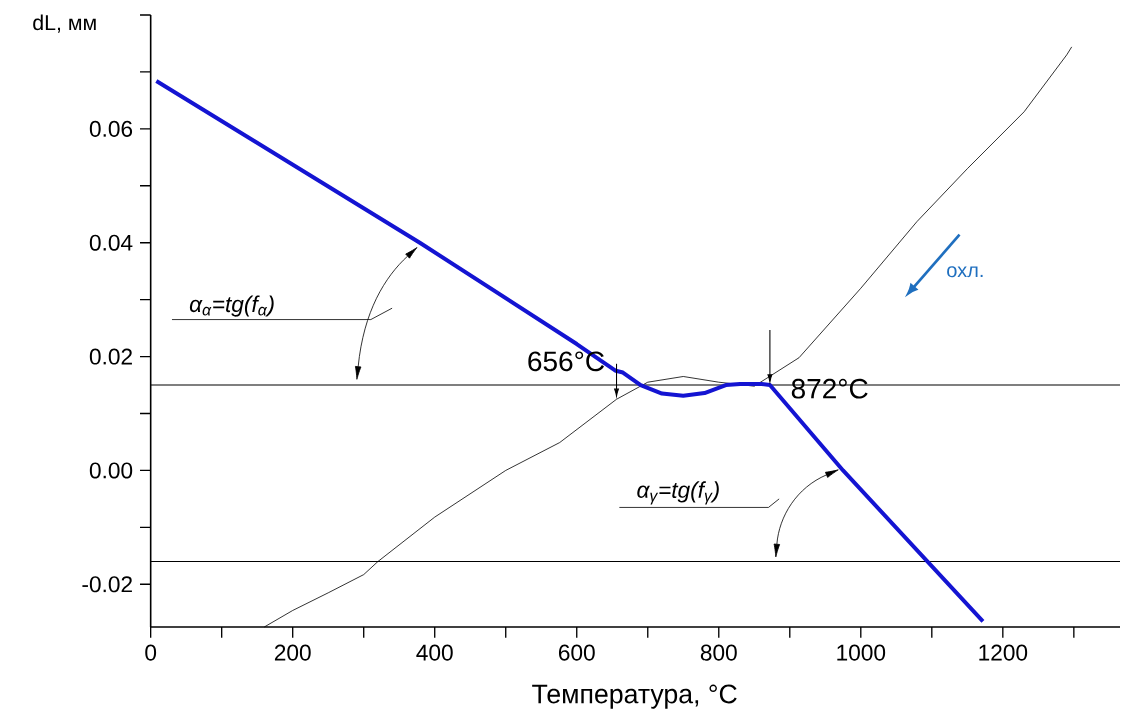 The height and width of the screenshot is (717, 1122). I want to click on annotation: 872°C, so click(829, 388).